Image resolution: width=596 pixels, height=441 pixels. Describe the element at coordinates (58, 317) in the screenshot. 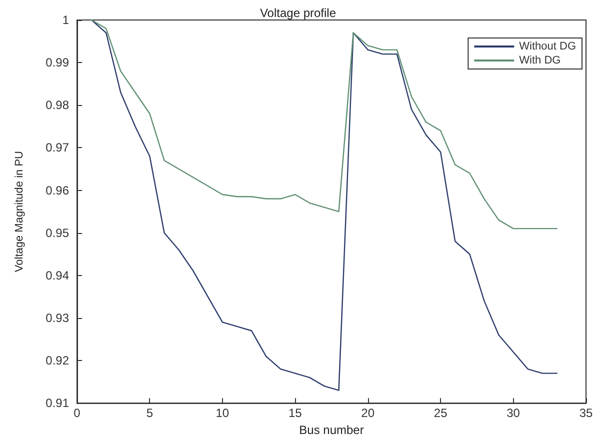

I see `y-tick-label: 0.93` at that location.